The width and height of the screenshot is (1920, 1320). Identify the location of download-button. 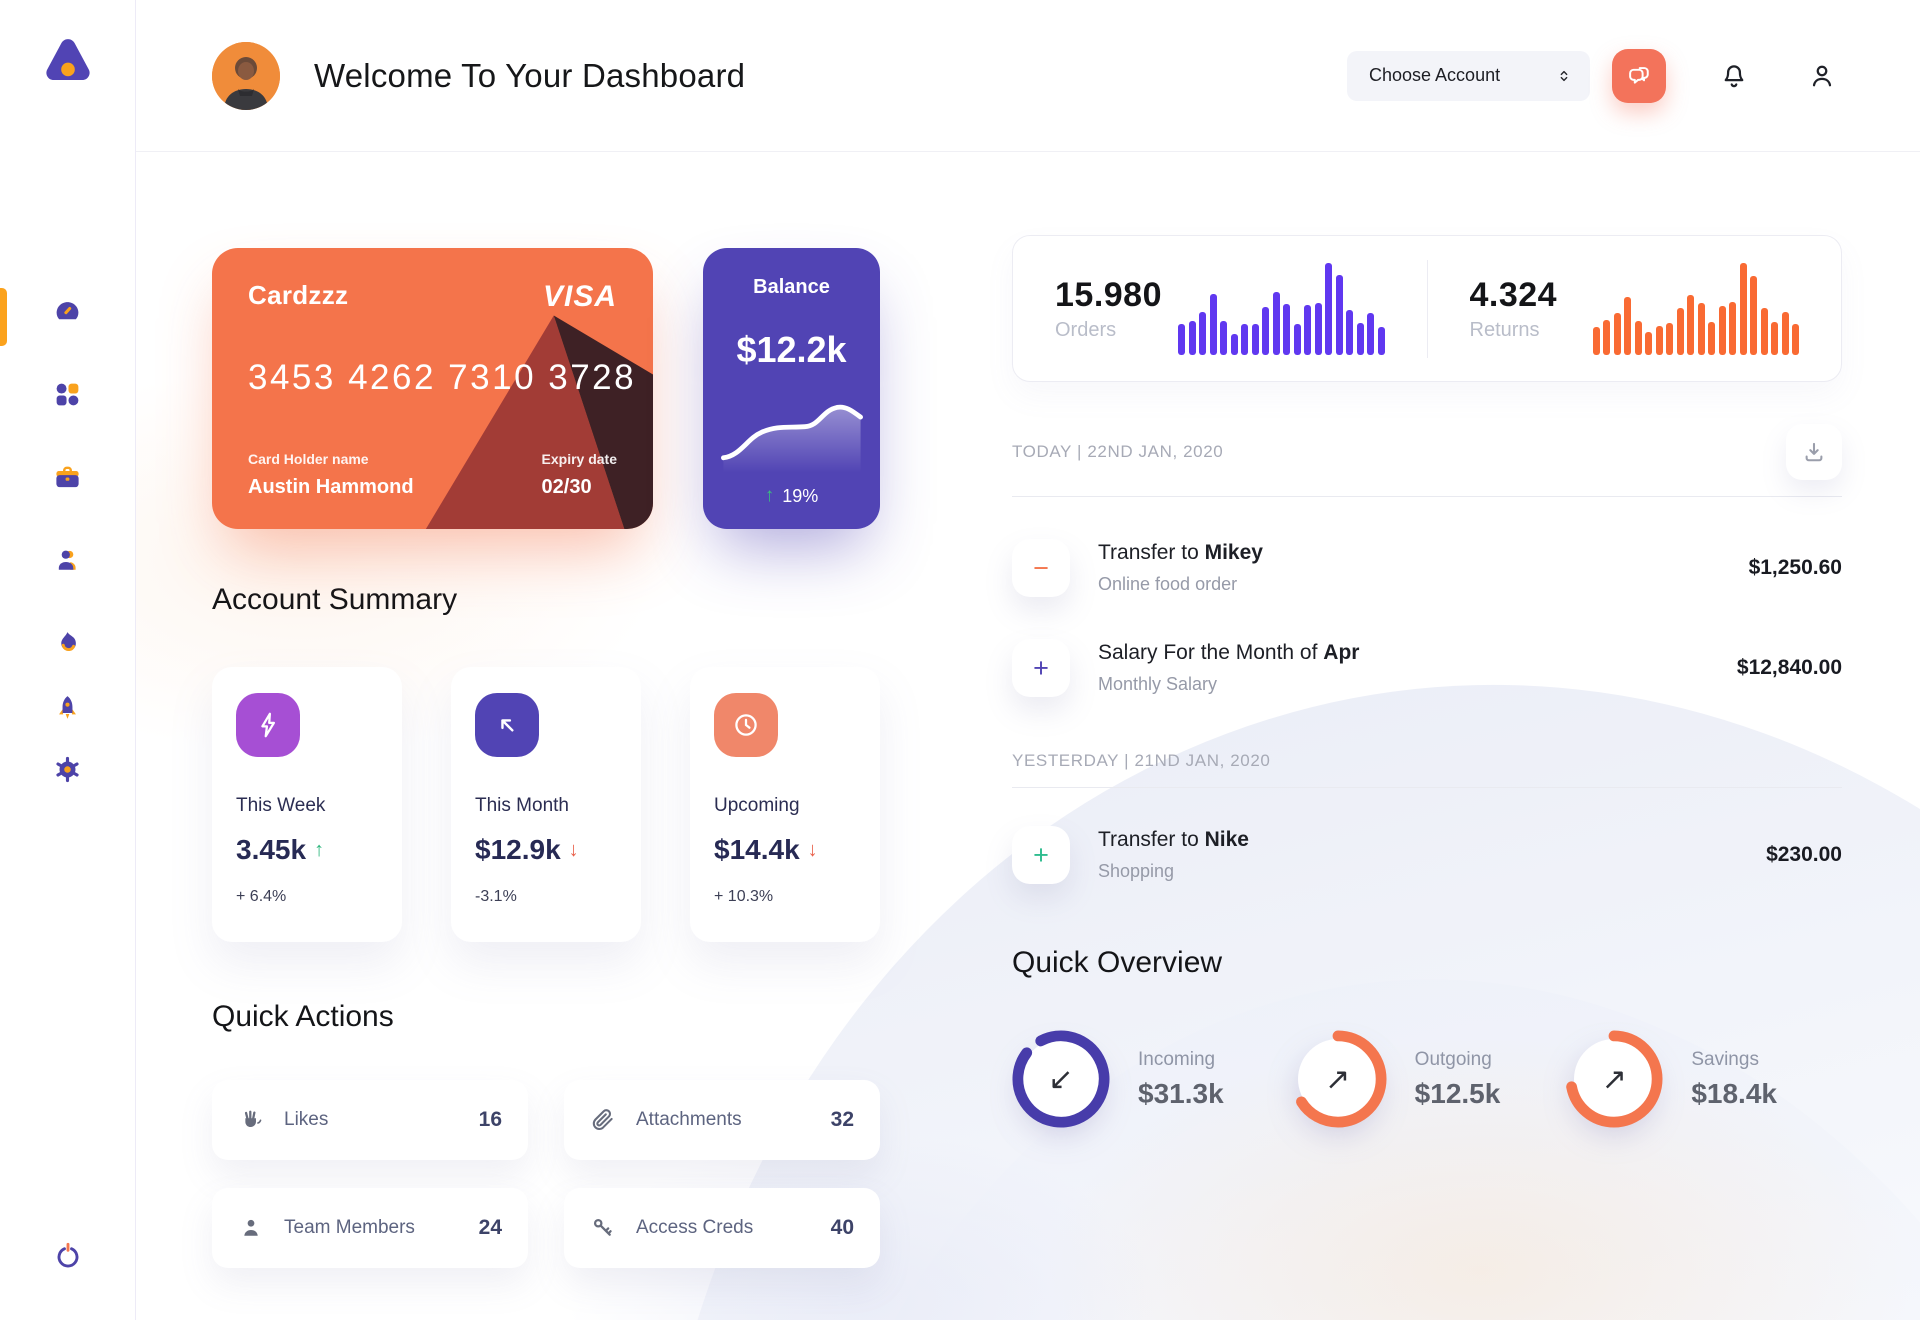
(1814, 452).